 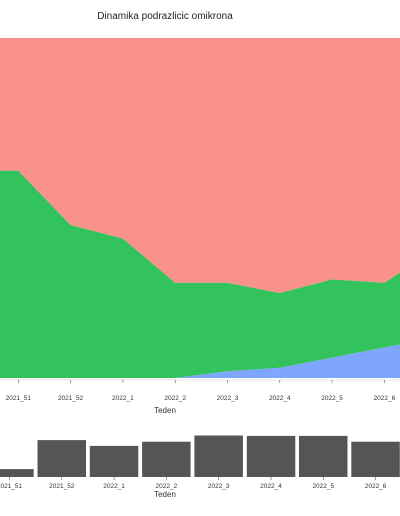 What do you see at coordinates (228, 398) in the screenshot?
I see `area-tick-label: 2022_3` at bounding box center [228, 398].